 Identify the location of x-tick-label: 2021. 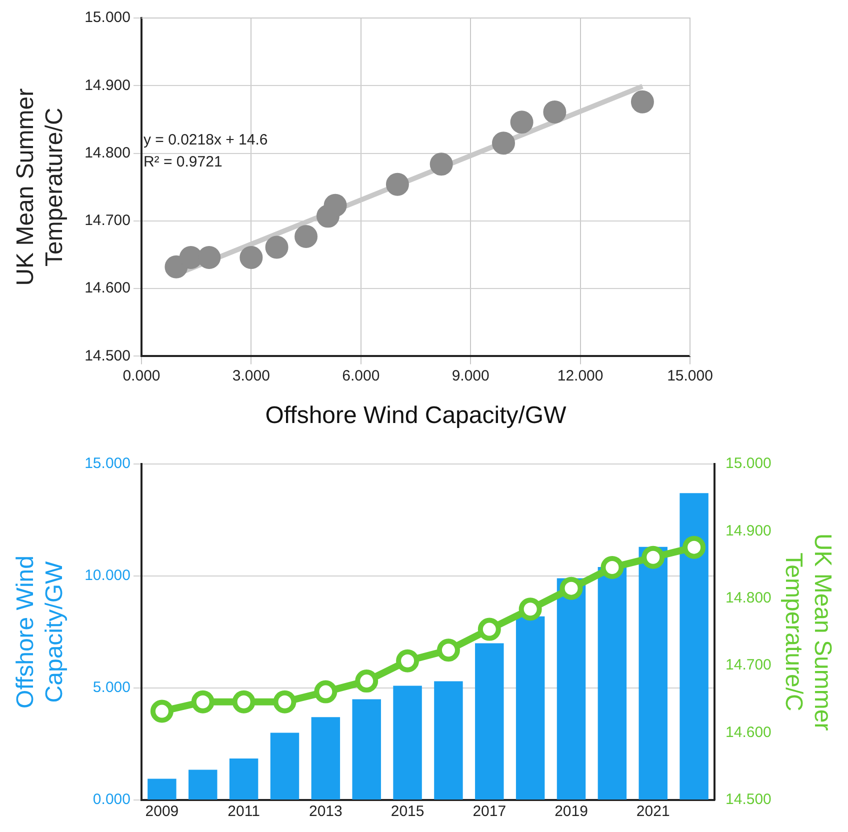
(653, 811).